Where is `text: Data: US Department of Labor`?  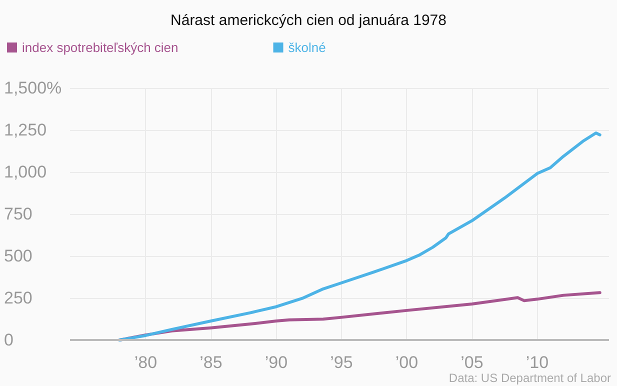
text: Data: US Department of Labor is located at coordinates (530, 378).